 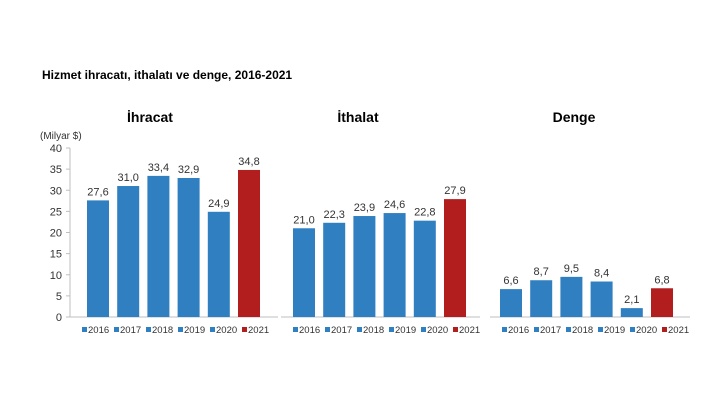 I want to click on data-label: 27,6, so click(x=97, y=192).